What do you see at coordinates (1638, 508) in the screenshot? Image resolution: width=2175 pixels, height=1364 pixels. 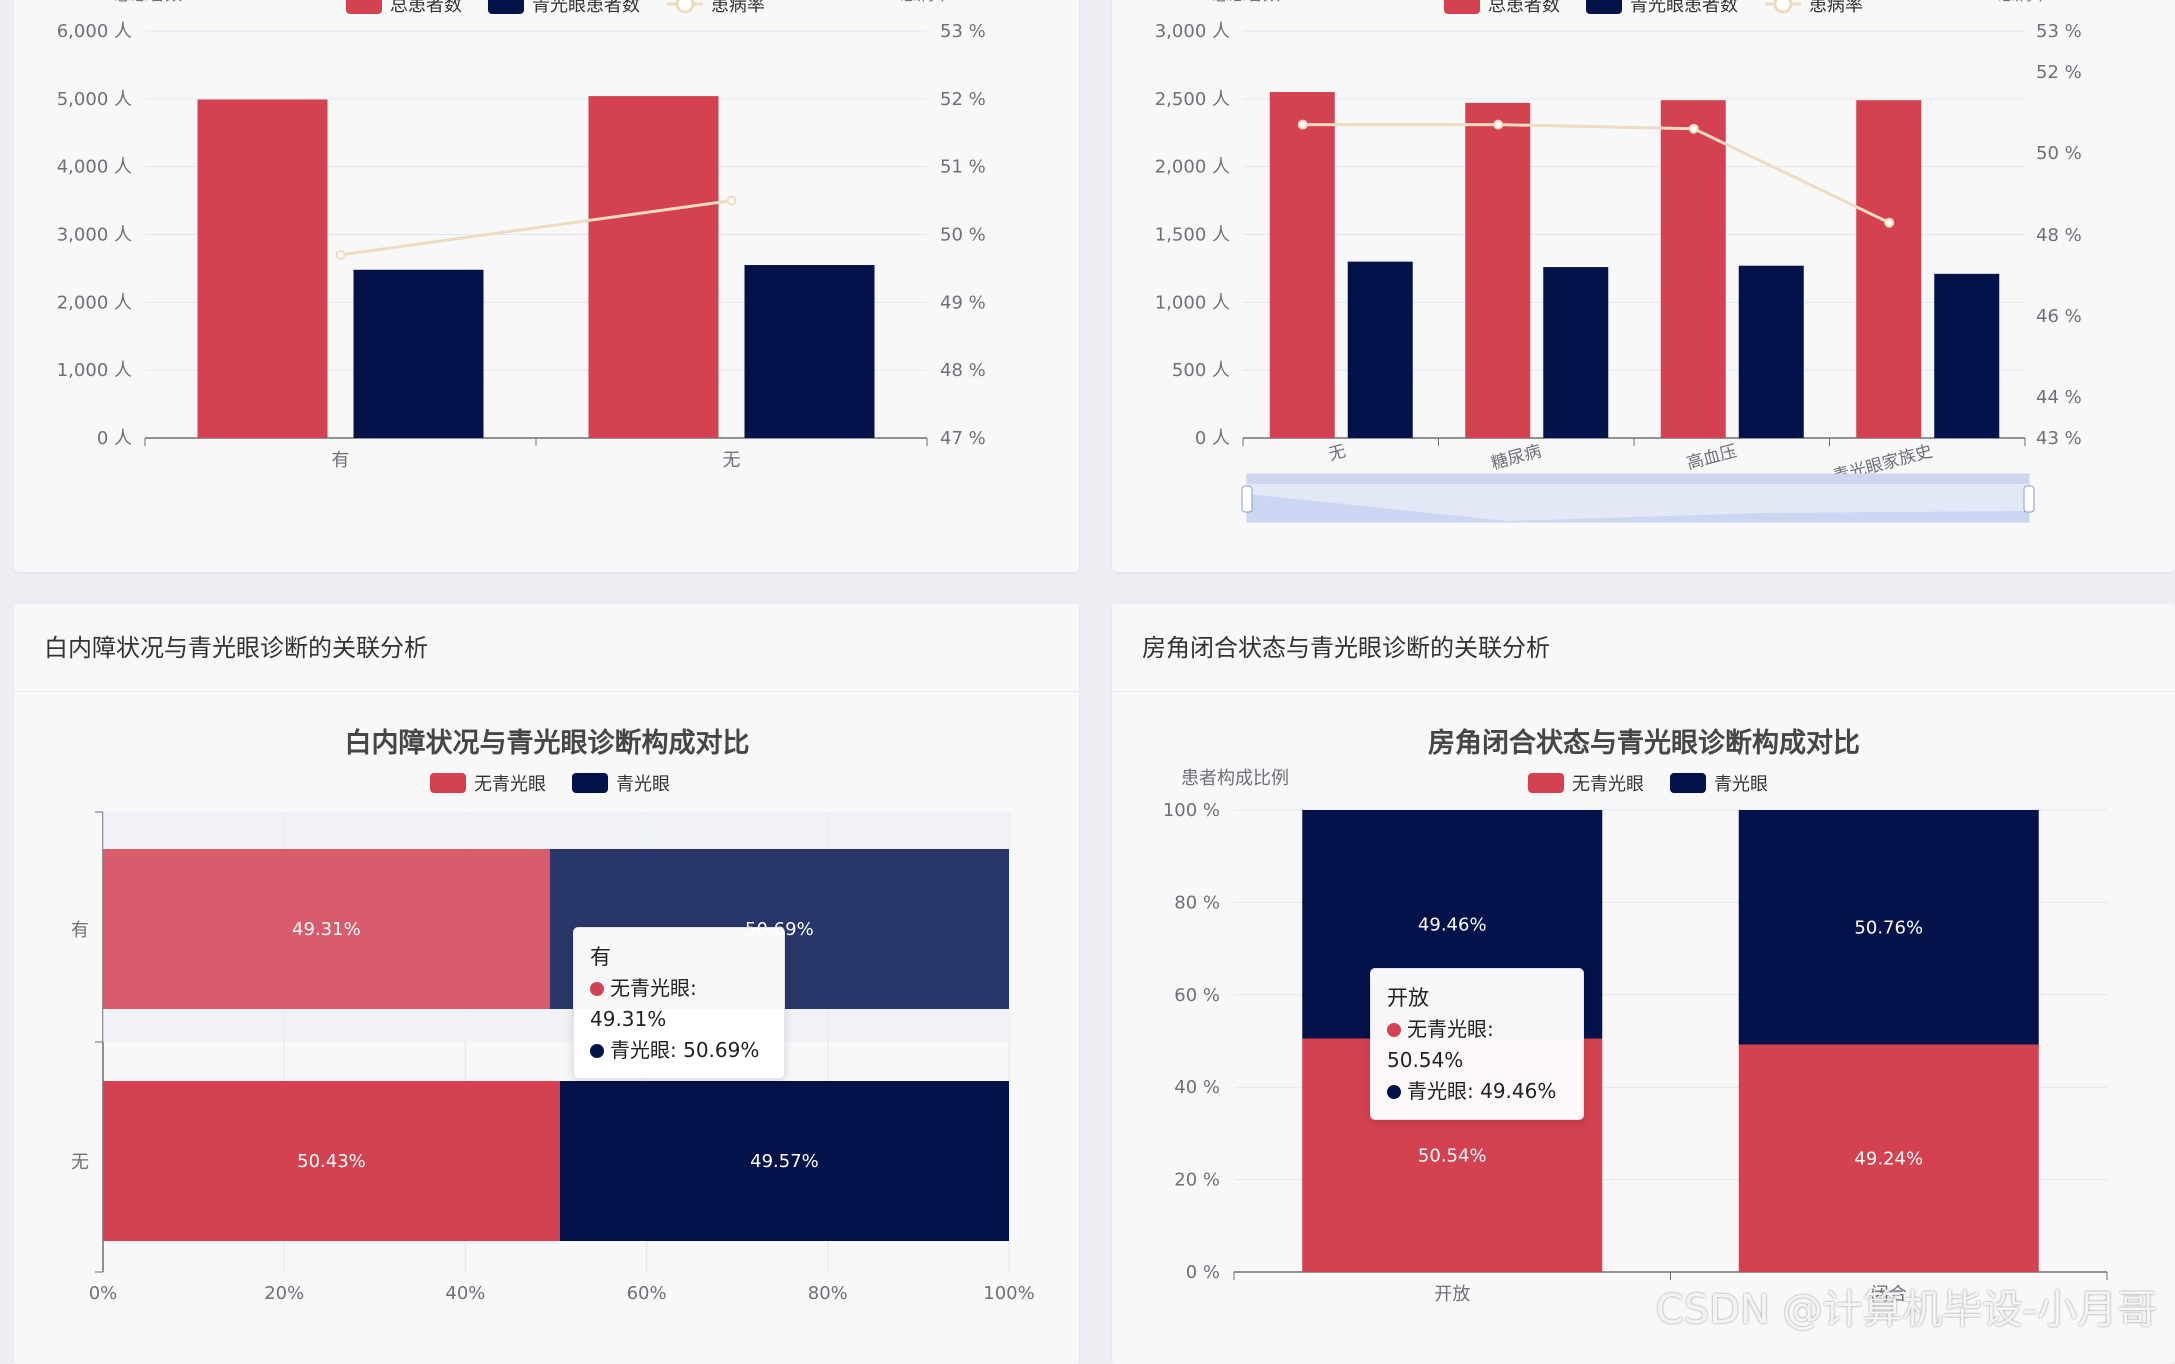 I see `zoom-slider-preview` at bounding box center [1638, 508].